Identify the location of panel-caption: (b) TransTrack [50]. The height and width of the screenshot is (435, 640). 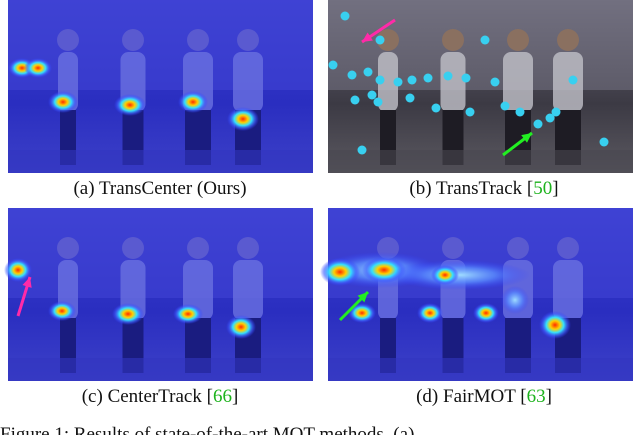
(483, 188).